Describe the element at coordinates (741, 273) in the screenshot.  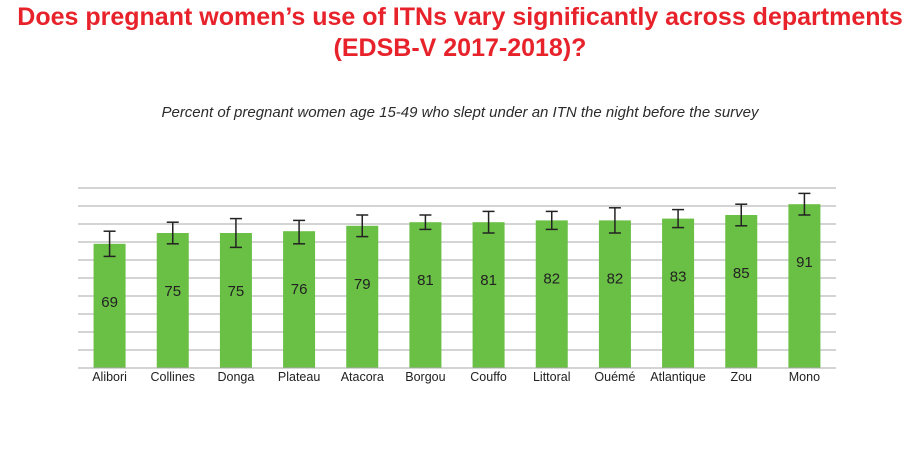
I see `data-label: 85` at that location.